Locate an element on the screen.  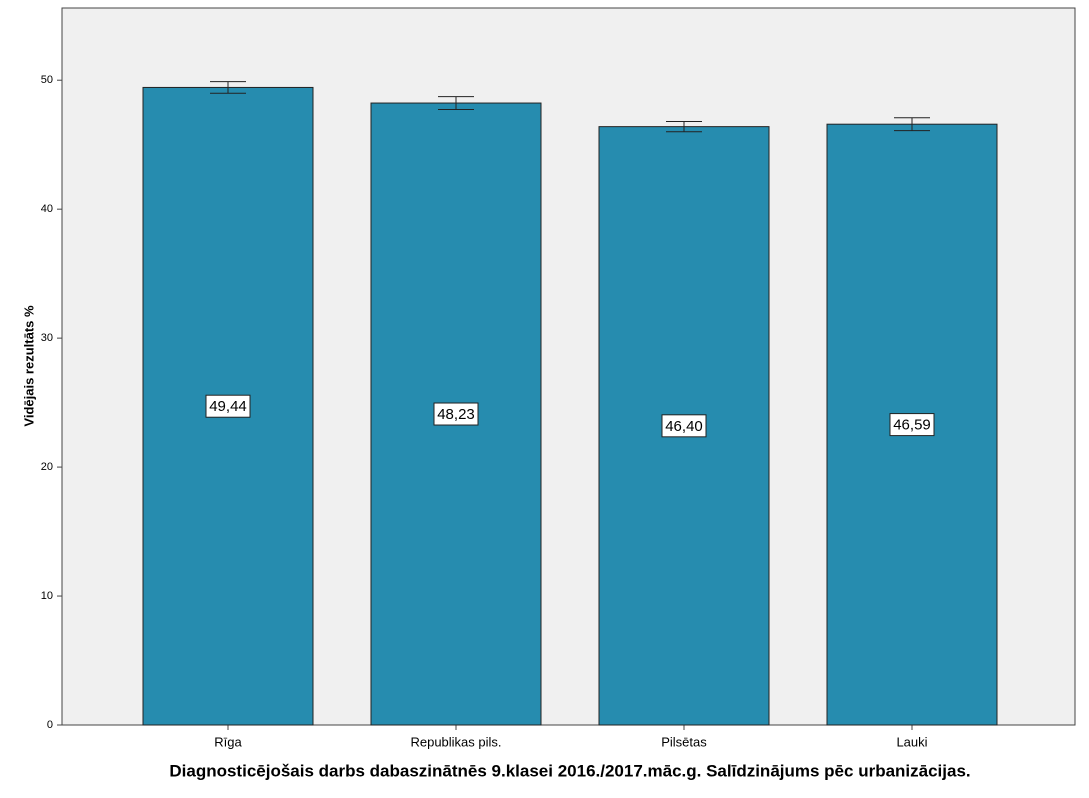
x-tick-label: Rīga is located at coordinates (228, 741).